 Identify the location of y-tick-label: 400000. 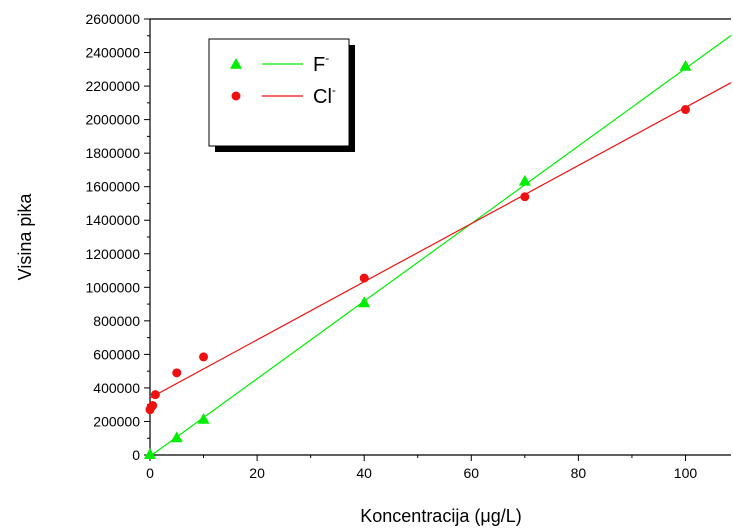
(116, 388).